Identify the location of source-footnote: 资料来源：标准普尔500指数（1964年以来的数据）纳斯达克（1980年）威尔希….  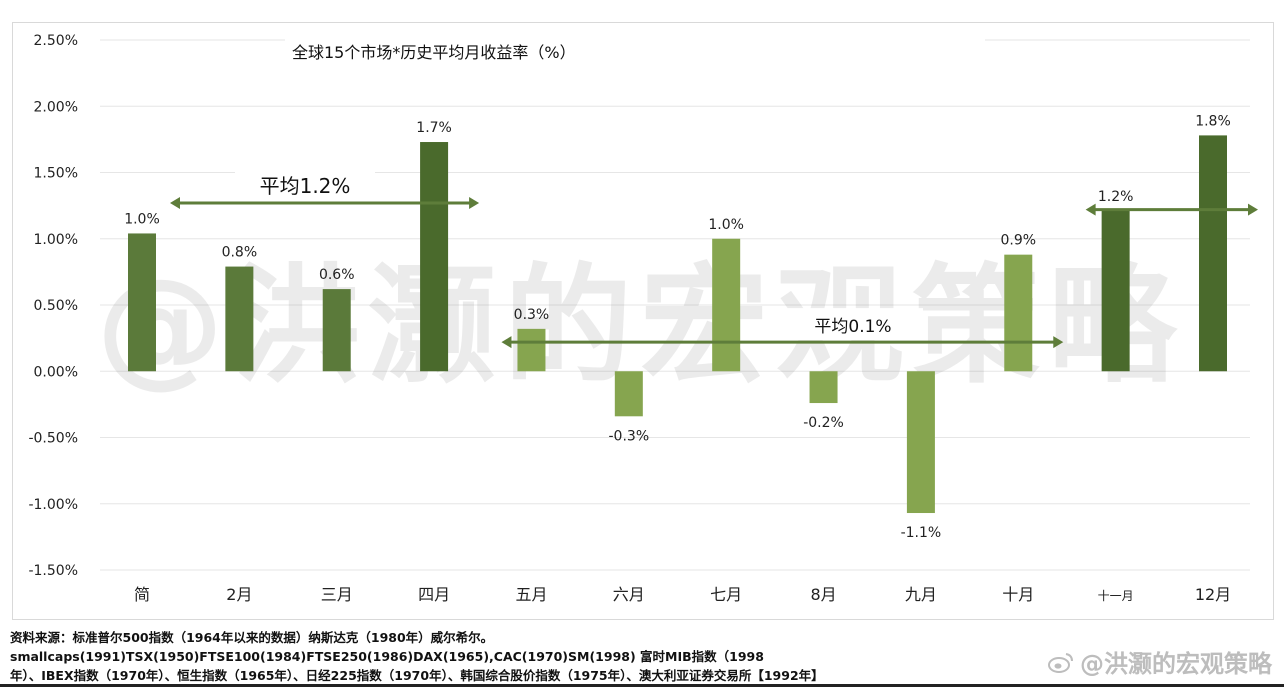
(490, 656).